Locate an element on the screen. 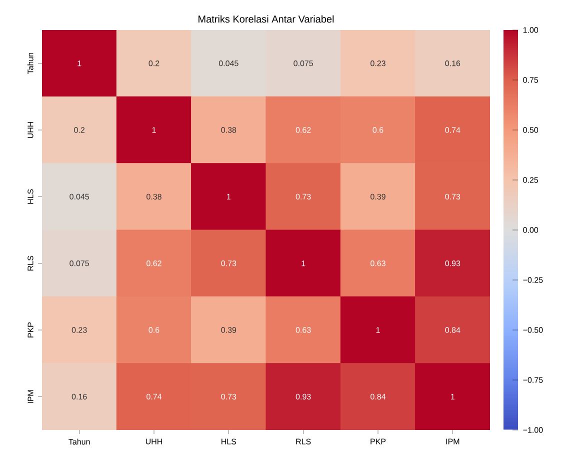  y-tick-label: IPM is located at coordinates (31, 397).